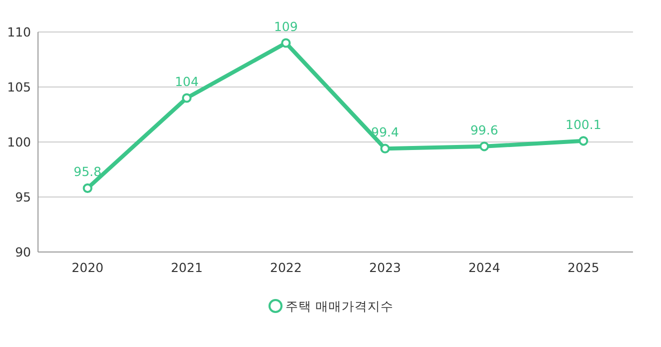 The height and width of the screenshot is (347, 661). Describe the element at coordinates (88, 267) in the screenshot. I see `x-tick-label: 2020` at that location.